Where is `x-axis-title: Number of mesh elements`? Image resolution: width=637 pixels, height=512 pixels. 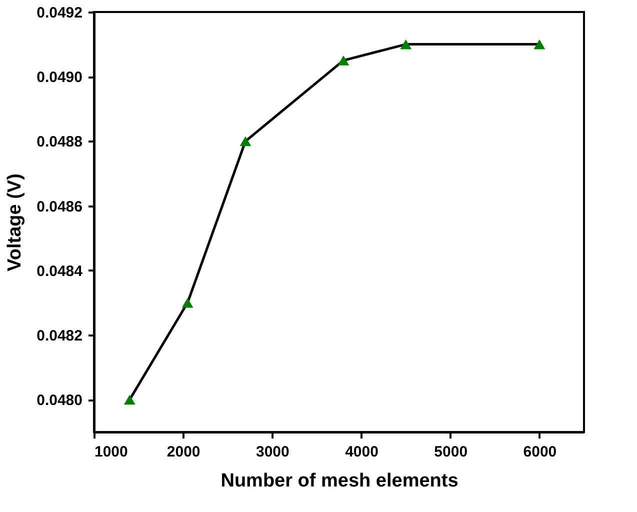
x-axis-title: Number of mesh elements is located at coordinates (339, 481).